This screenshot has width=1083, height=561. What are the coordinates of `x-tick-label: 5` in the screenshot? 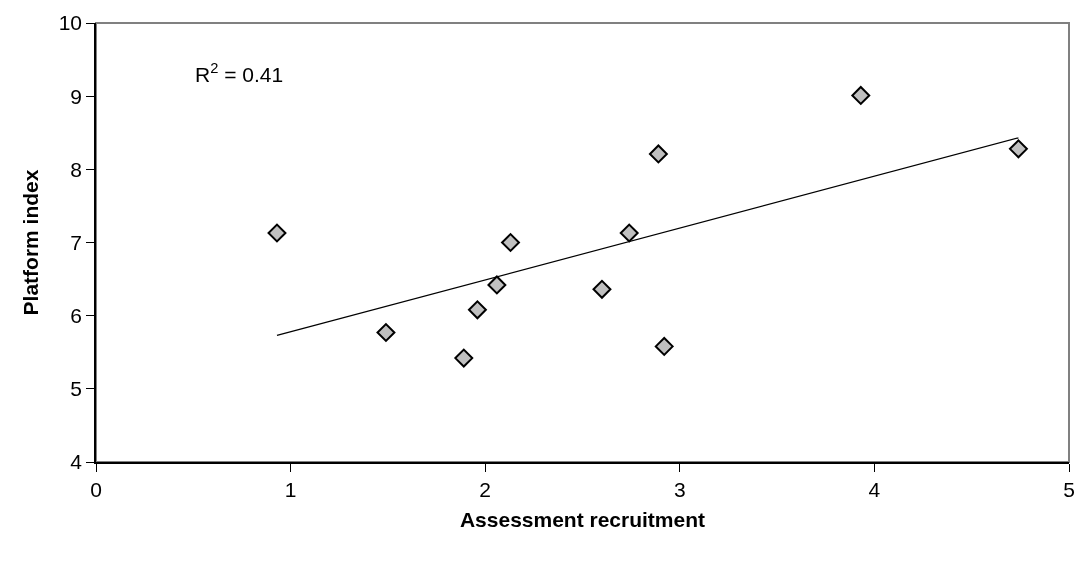 It's located at (1069, 489).